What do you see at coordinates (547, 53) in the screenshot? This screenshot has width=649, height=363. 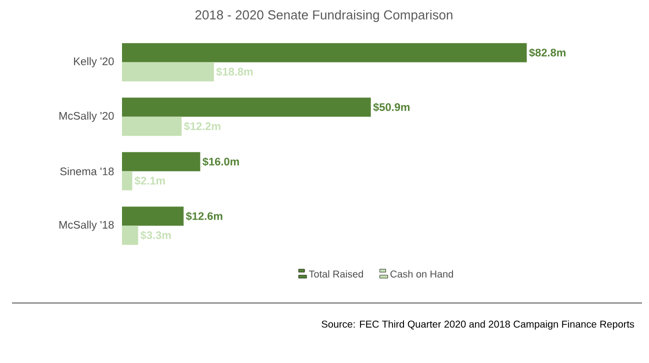 I see `data-label: $82.8m` at bounding box center [547, 53].